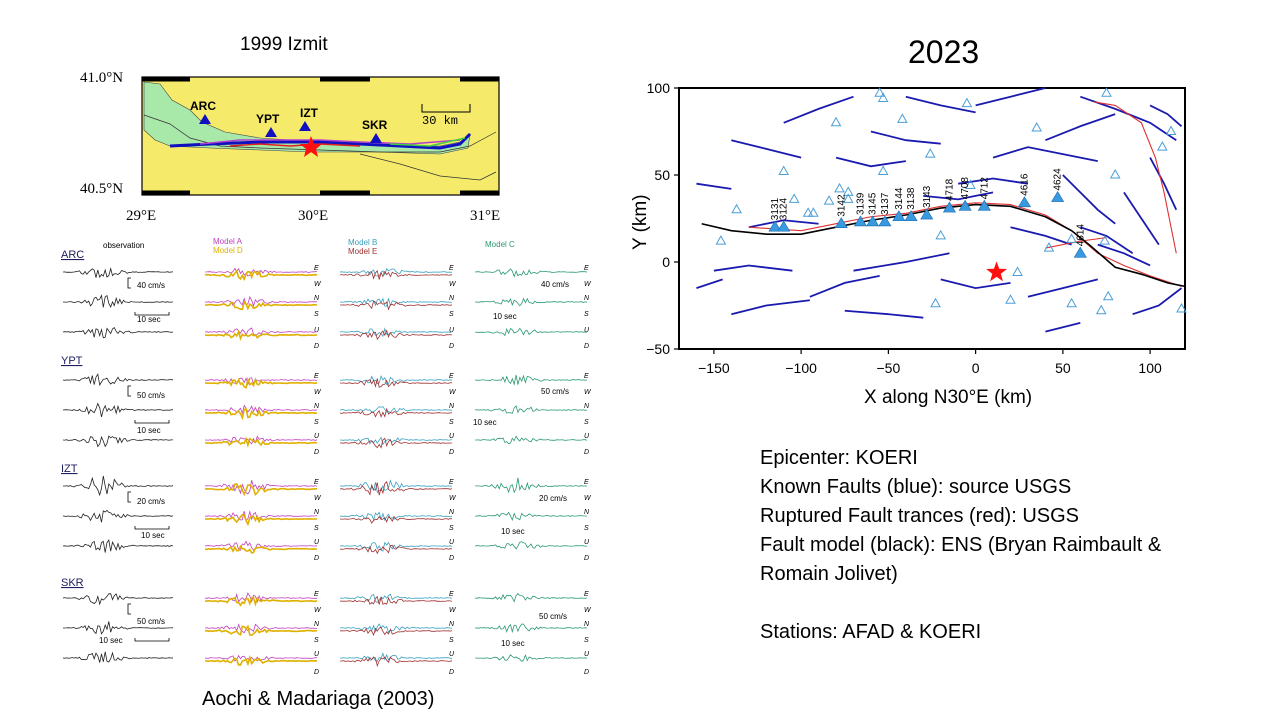 This screenshot has width=1280, height=720. What do you see at coordinates (151, 285) in the screenshot?
I see `amp-scale-arc-obs: 40 cm/s` at bounding box center [151, 285].